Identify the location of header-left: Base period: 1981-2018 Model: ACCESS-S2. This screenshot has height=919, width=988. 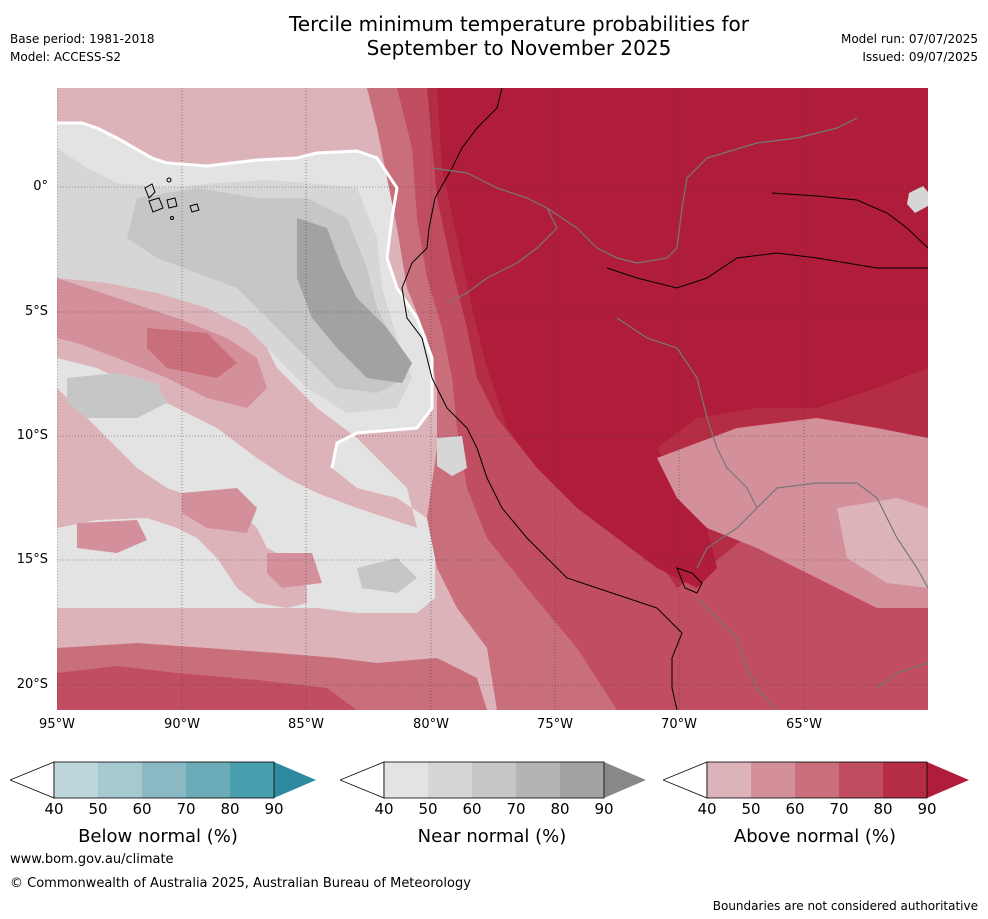
(82, 48).